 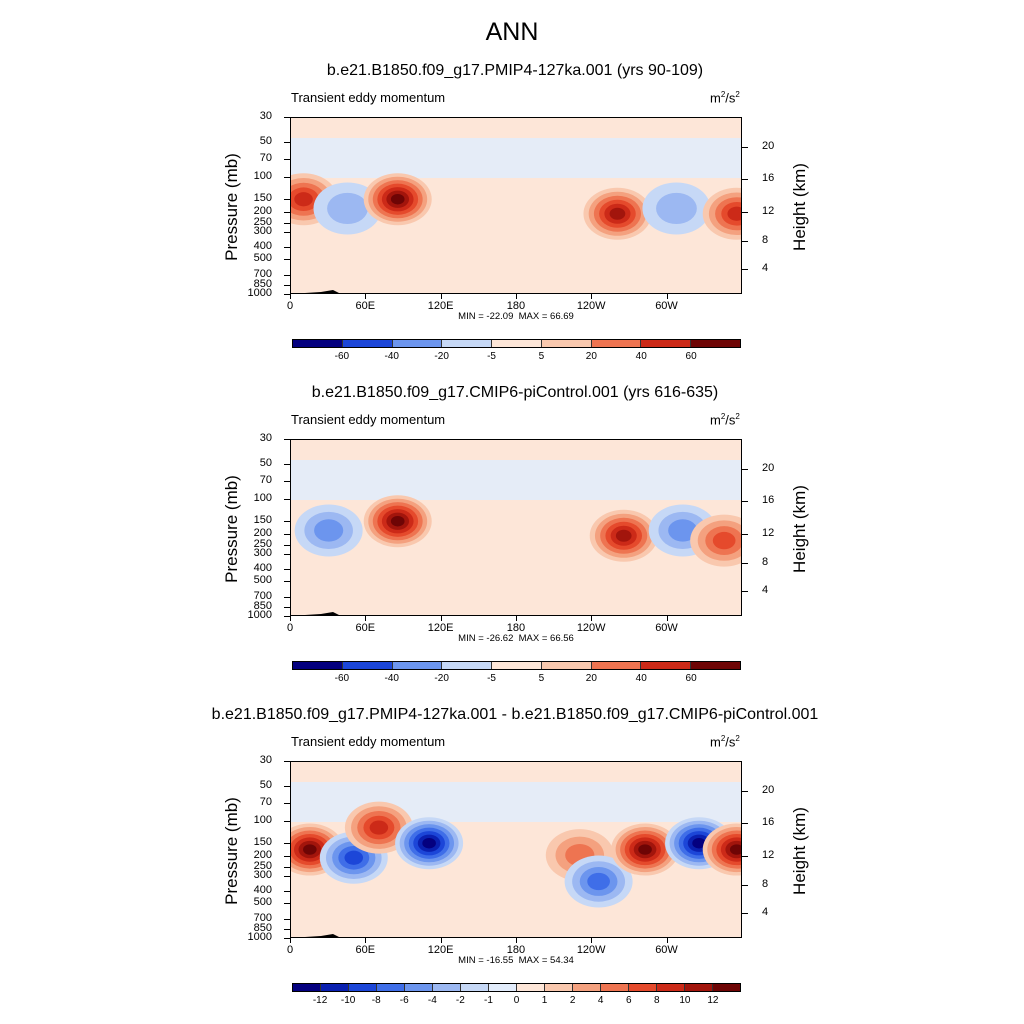 I want to click on min-max-label: MIN = -26.62 MAX = 66.56, so click(x=516, y=638).